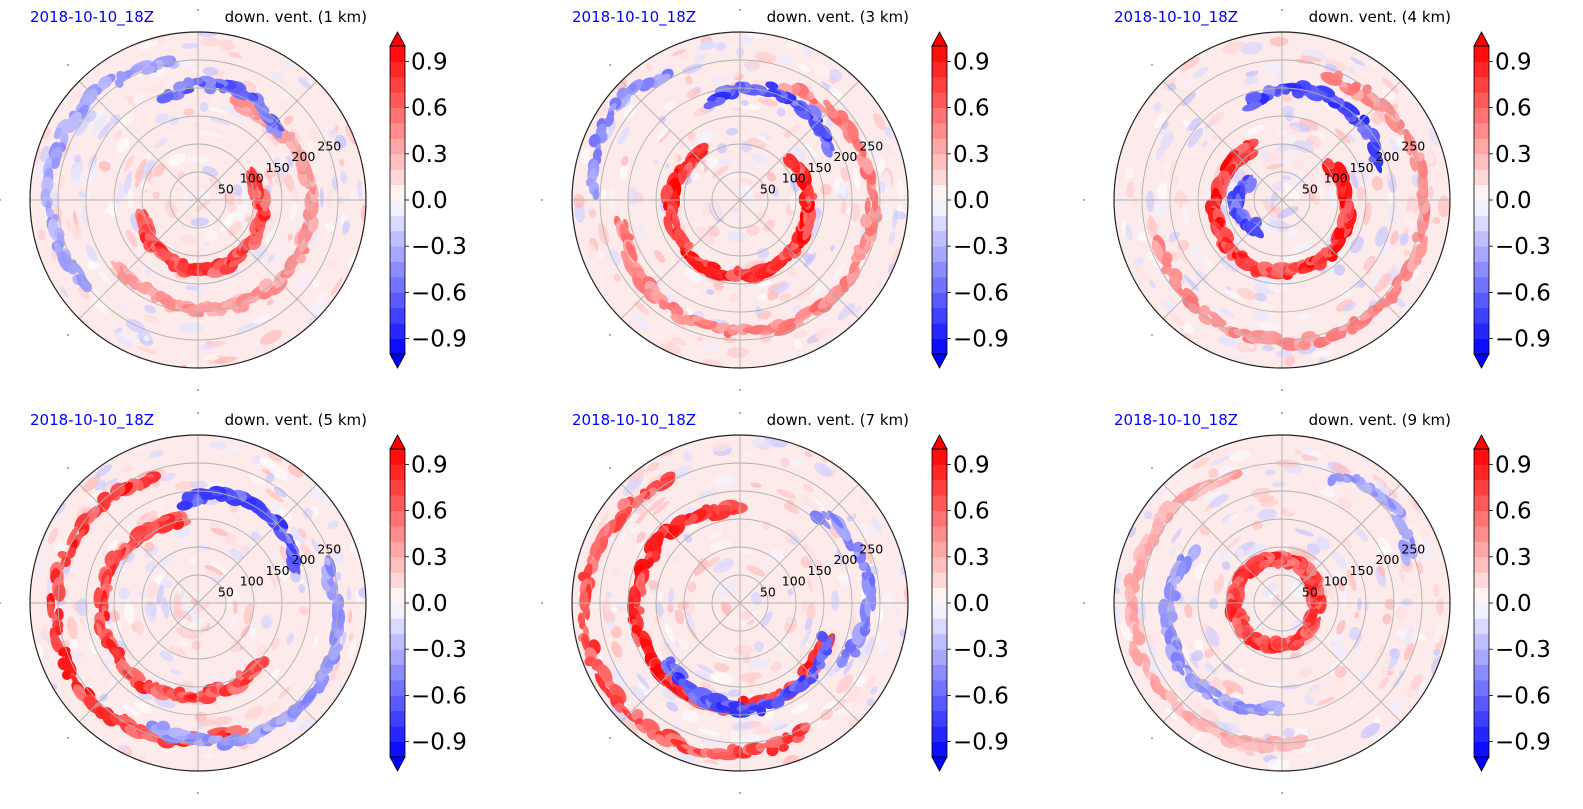 This screenshot has width=1583, height=809. Describe the element at coordinates (838, 17) in the screenshot. I see `panel-title: down. vent. (3 km)` at that location.